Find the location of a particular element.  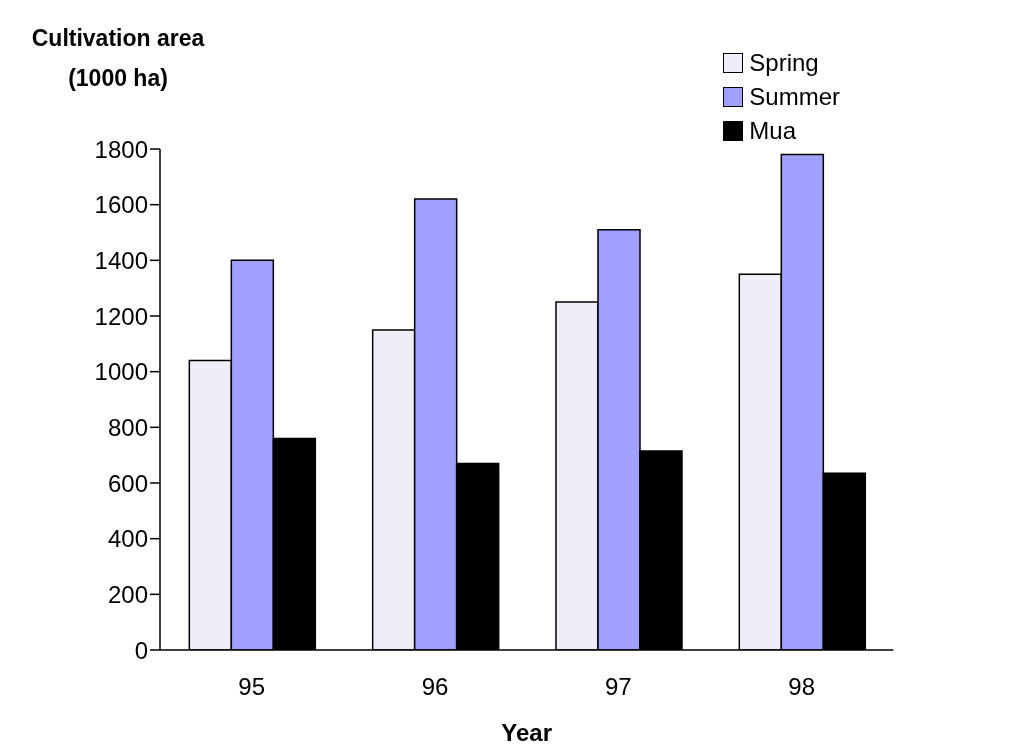

y-tick-label: 1400 is located at coordinates (121, 260).